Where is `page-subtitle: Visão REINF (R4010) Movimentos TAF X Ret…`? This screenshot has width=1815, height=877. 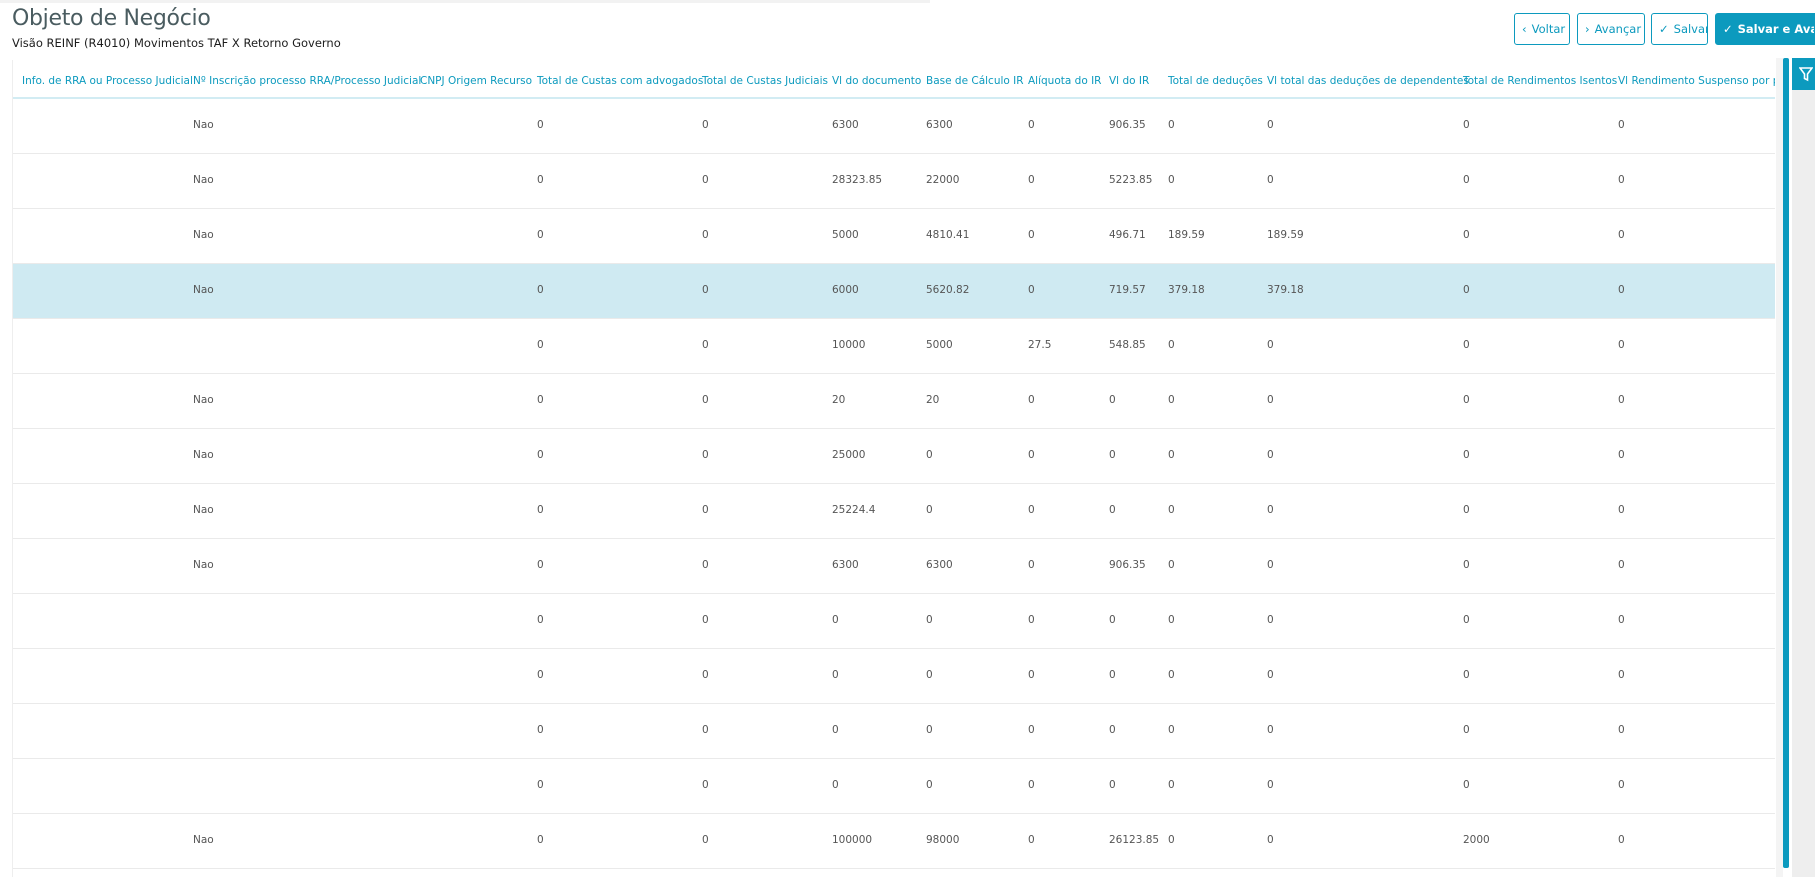
page-subtitle: Visão REINF (R4010) Movimentos TAF X Ret… is located at coordinates (176, 43).